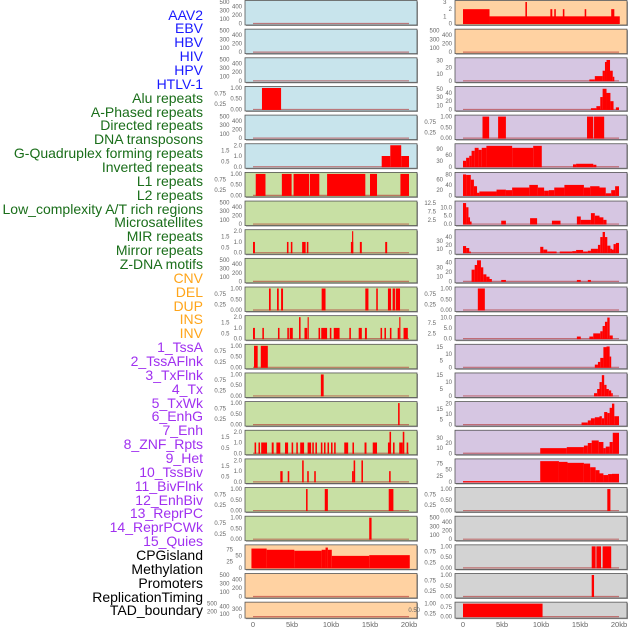 The width and height of the screenshot is (630, 630). Describe the element at coordinates (191, 333) in the screenshot. I see `track-label: INV` at that location.